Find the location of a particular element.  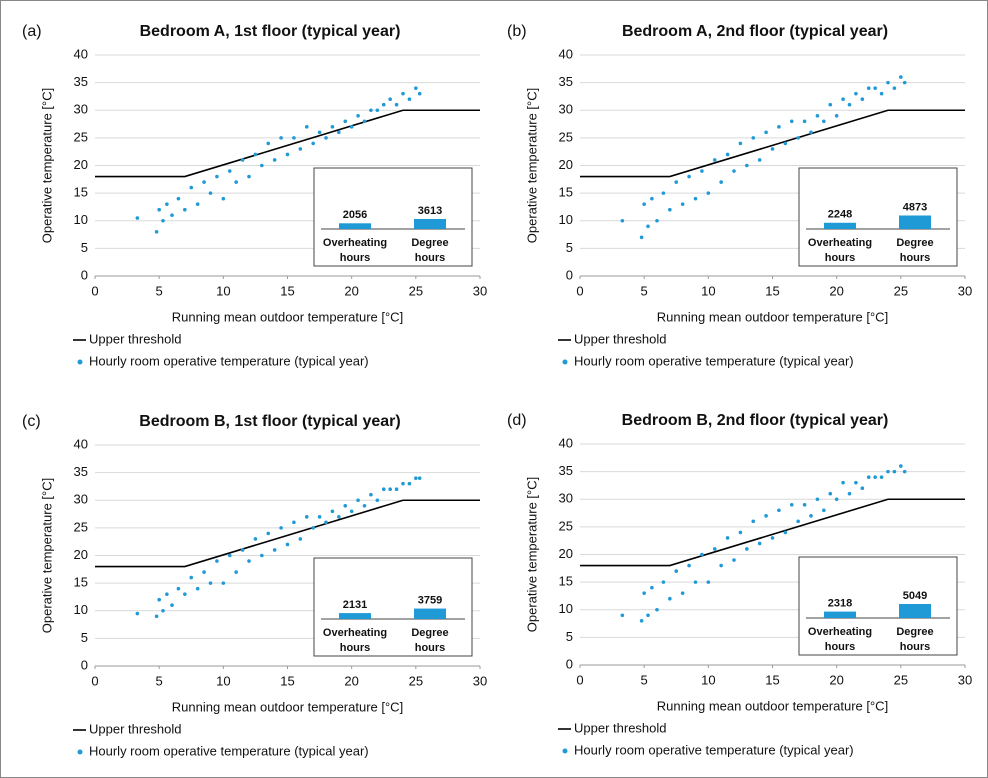

x-tick-label: 20 is located at coordinates (836, 290).